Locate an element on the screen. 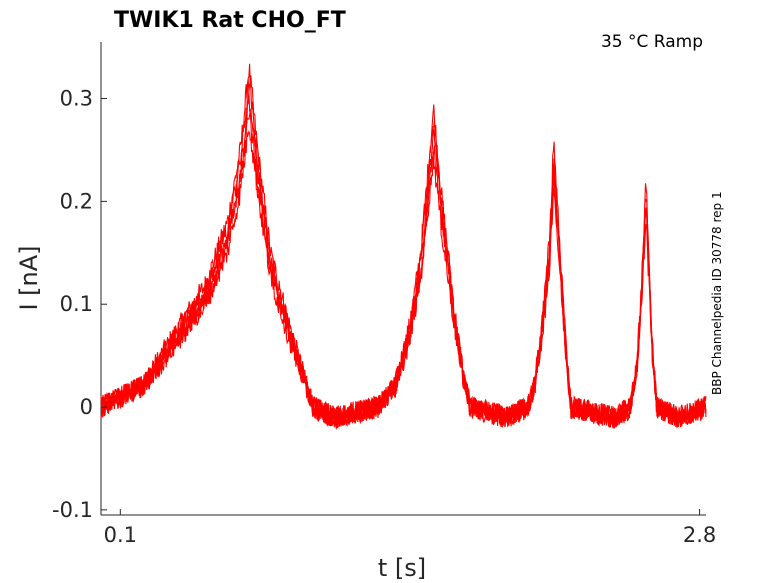 The width and height of the screenshot is (778, 583). chart-title: TWIK1 Rat CHO_FT is located at coordinates (230, 20).